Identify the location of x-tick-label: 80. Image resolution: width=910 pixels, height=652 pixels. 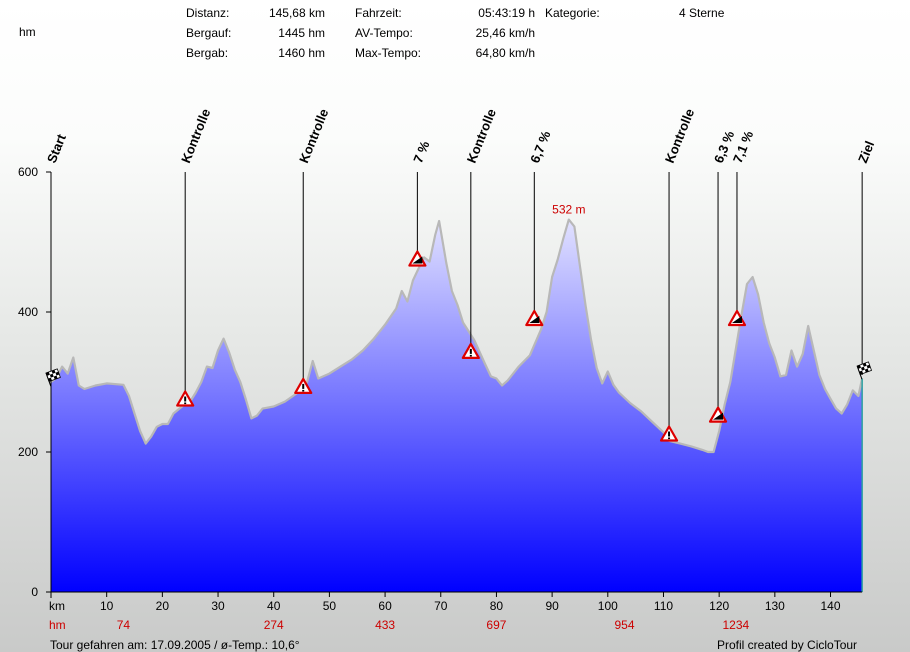
(497, 606).